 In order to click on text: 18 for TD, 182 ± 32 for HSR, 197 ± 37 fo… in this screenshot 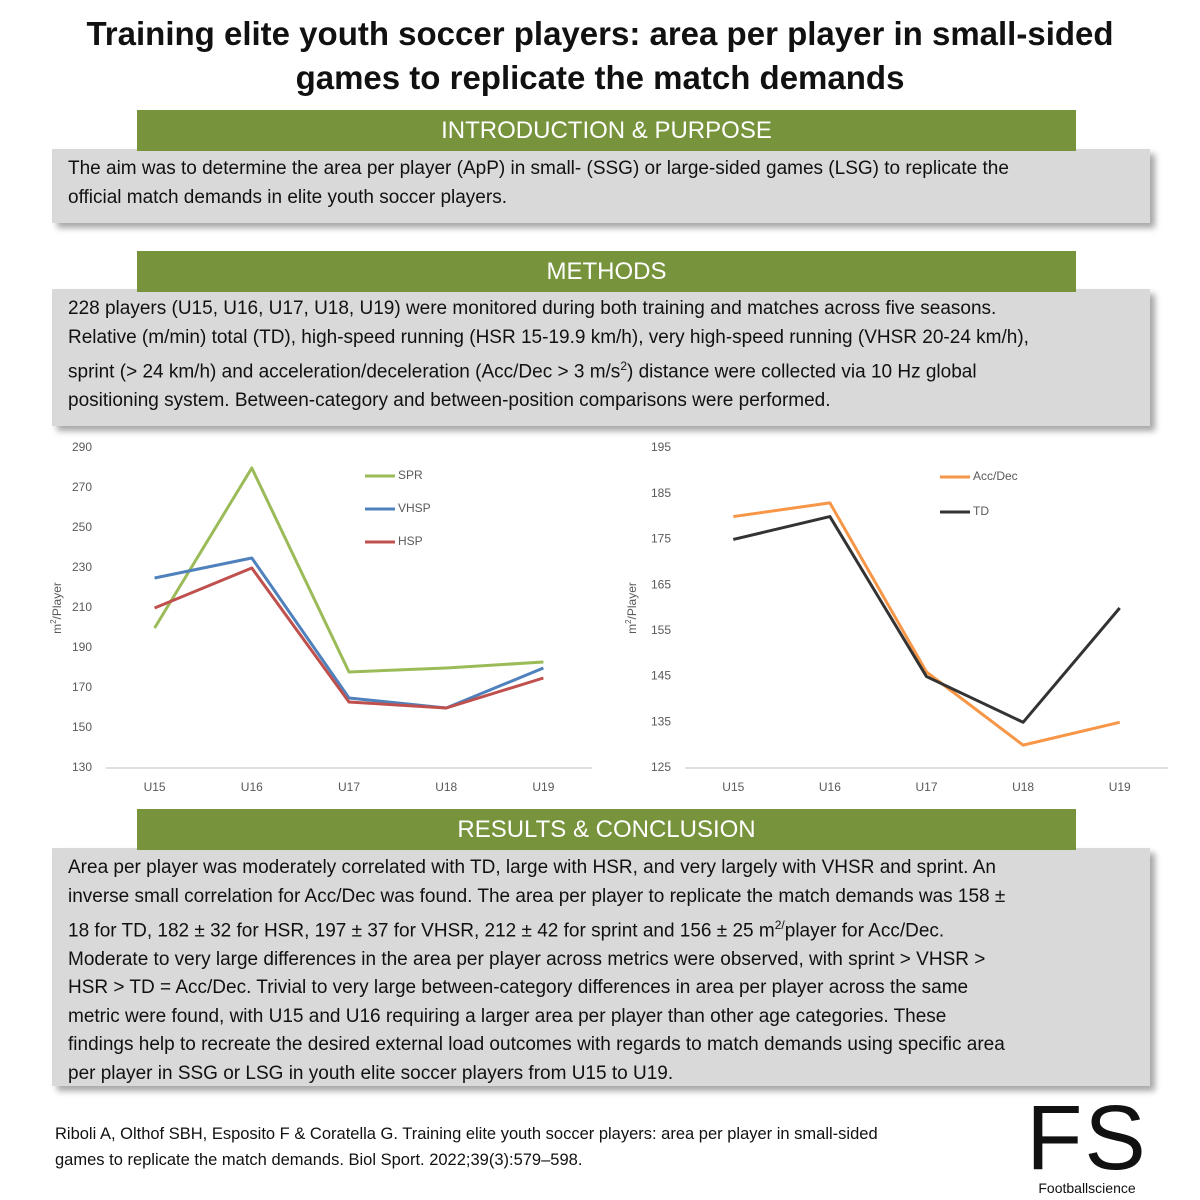, I will do `click(421, 931)`.